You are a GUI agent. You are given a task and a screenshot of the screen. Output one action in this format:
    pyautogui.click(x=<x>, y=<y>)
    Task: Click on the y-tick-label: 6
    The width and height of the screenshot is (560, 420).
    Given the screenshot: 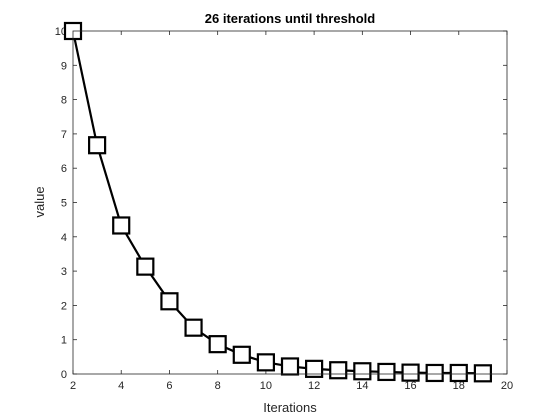 What is the action you would take?
    pyautogui.click(x=64, y=169)
    